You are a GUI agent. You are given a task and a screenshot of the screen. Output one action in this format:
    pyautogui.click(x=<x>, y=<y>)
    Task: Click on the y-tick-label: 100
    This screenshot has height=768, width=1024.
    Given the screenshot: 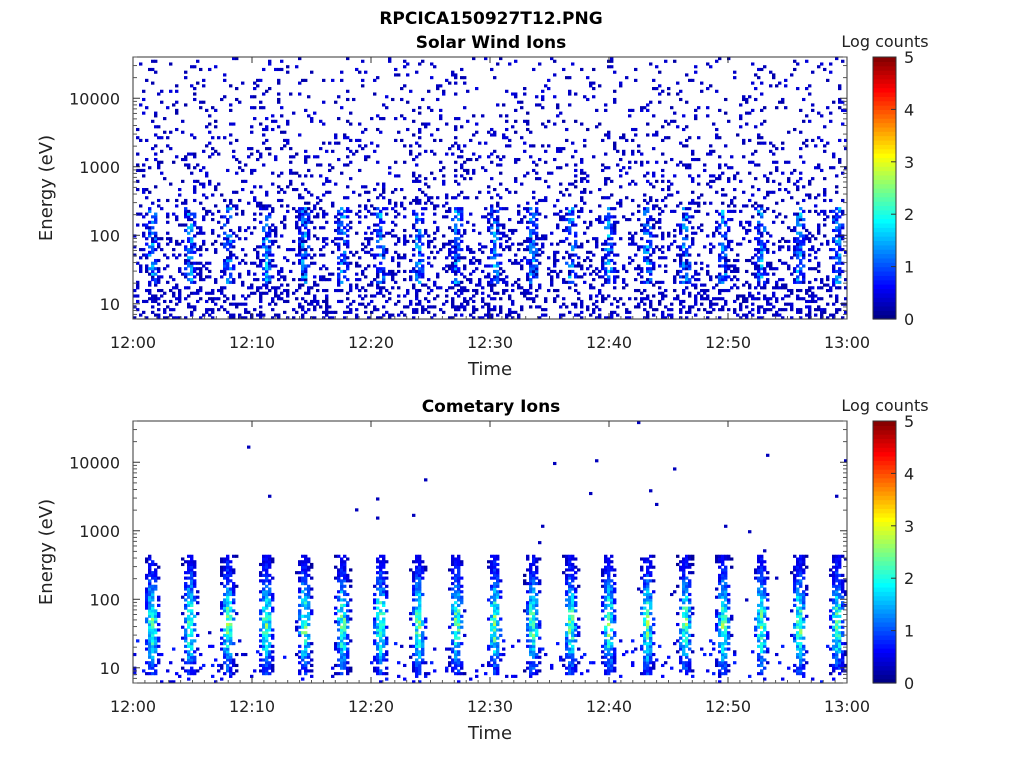 What is the action you would take?
    pyautogui.click(x=104, y=235)
    